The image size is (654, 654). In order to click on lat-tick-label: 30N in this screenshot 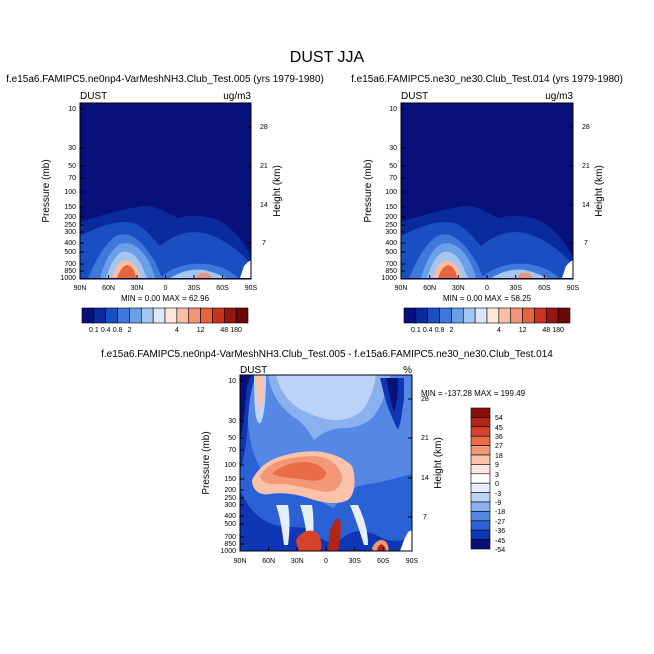, I will do `click(297, 561)`.